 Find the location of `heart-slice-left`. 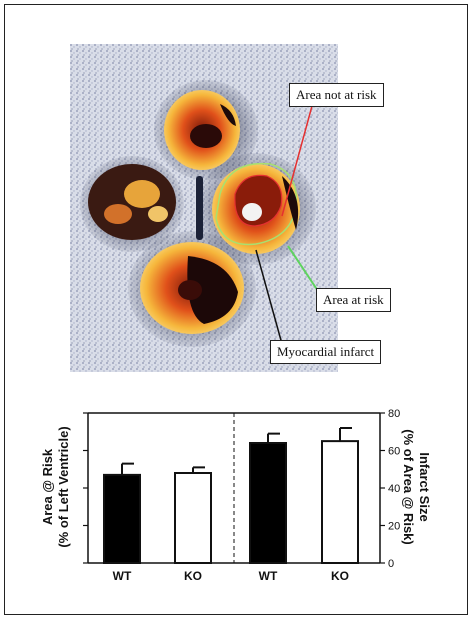

heart-slice-left is located at coordinates (132, 202).